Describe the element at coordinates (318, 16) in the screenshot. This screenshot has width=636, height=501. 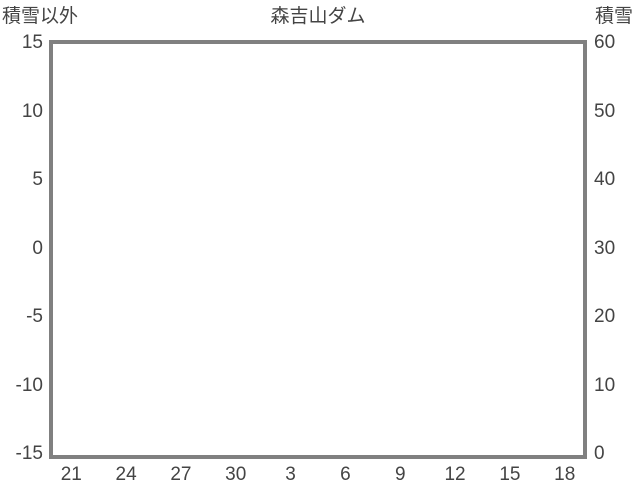
I see `chart-title: 森吉山ダム` at that location.